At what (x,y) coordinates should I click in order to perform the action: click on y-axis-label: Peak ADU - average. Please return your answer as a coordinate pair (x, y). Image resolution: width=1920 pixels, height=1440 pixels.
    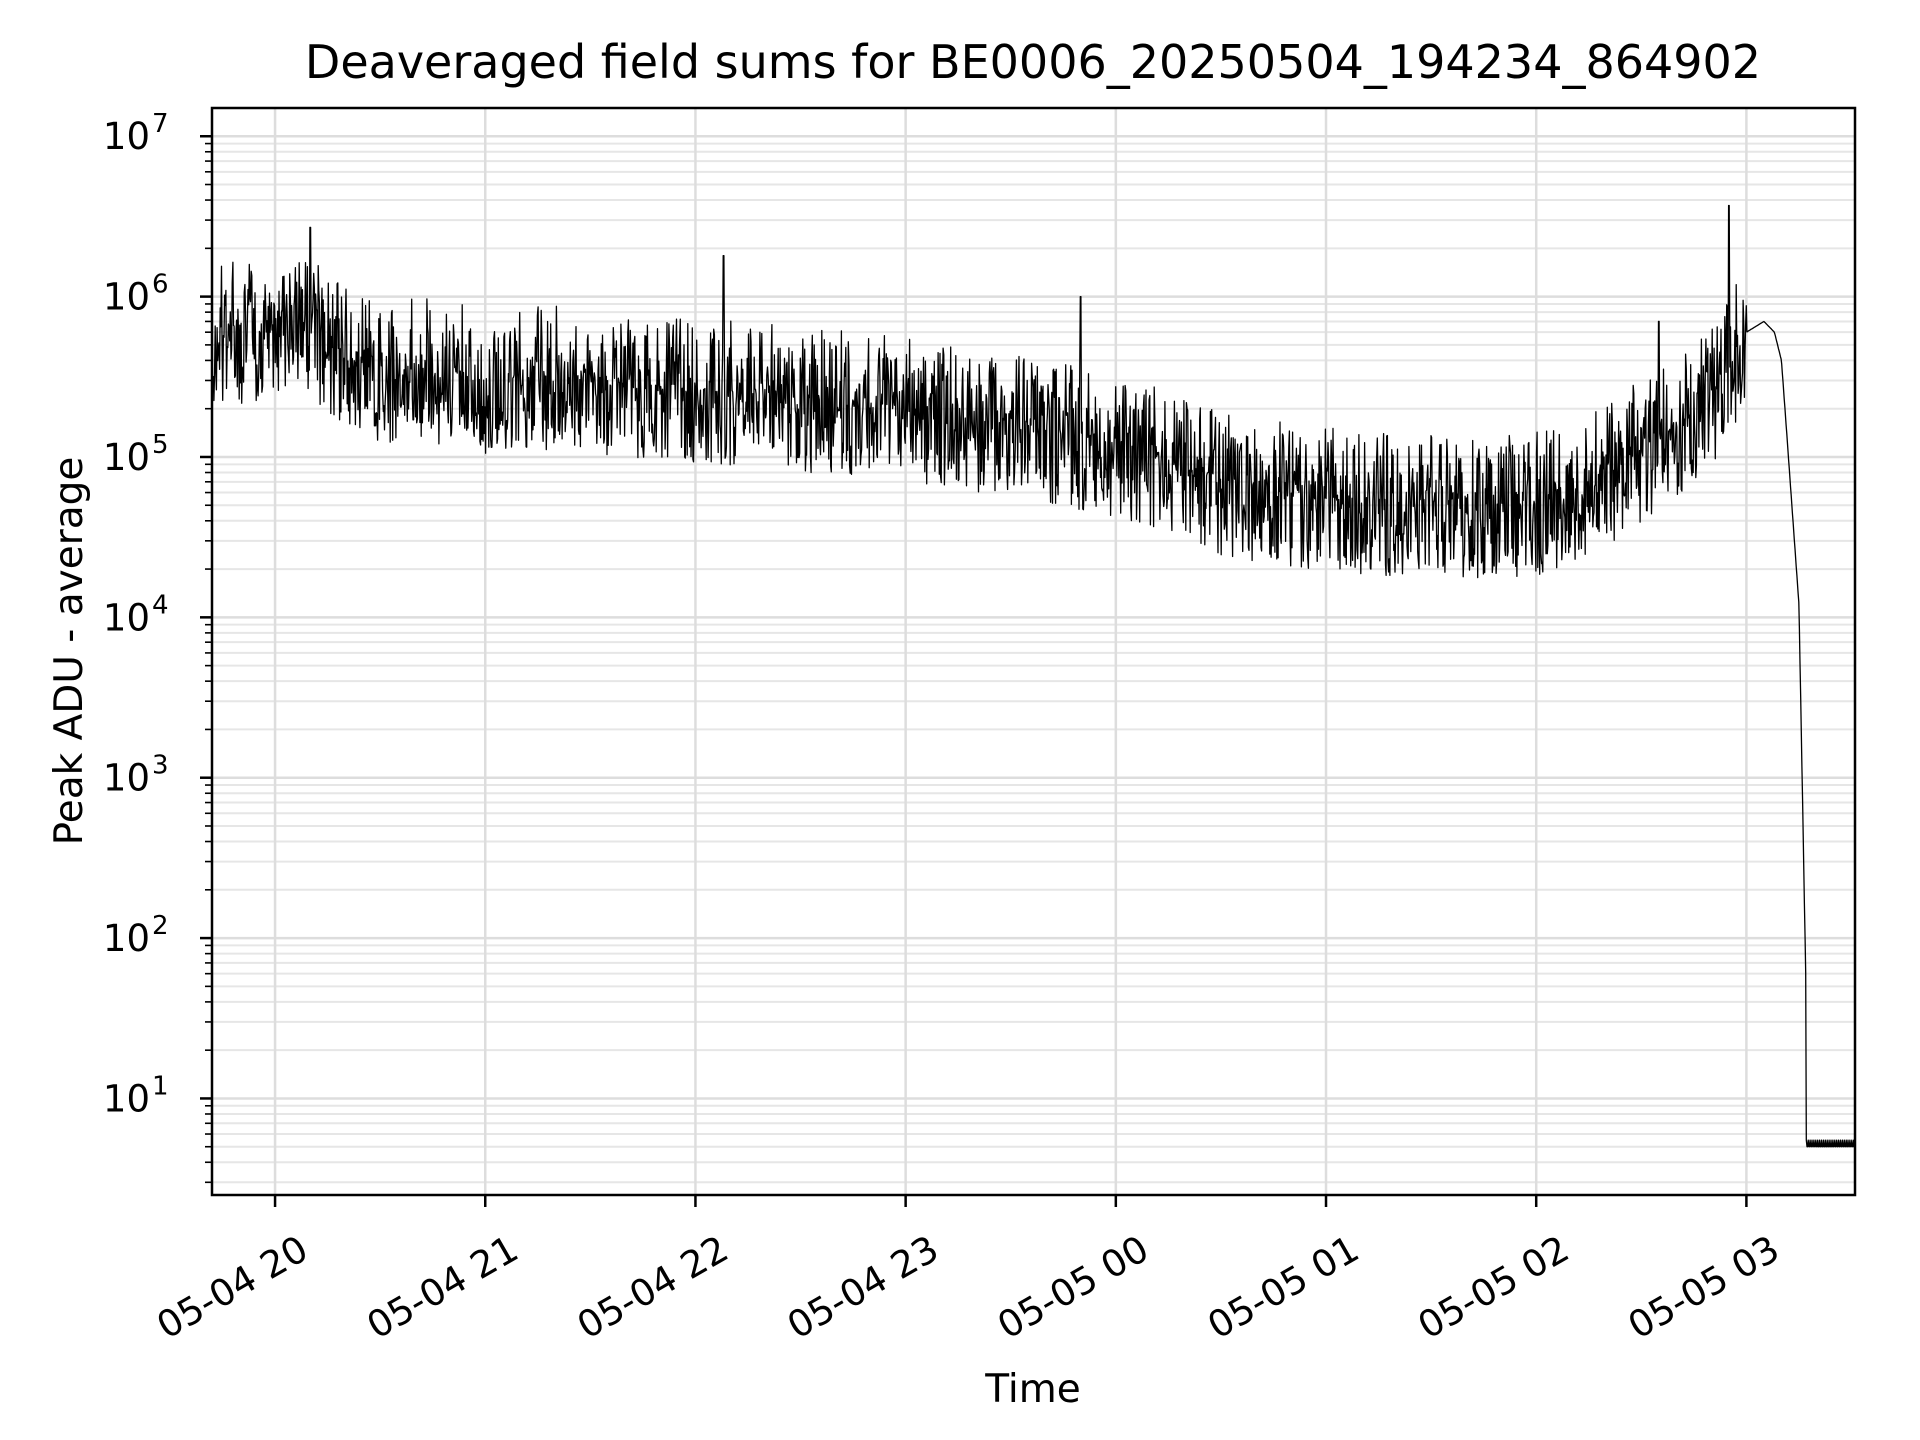
    Looking at the image, I should click on (69, 651).